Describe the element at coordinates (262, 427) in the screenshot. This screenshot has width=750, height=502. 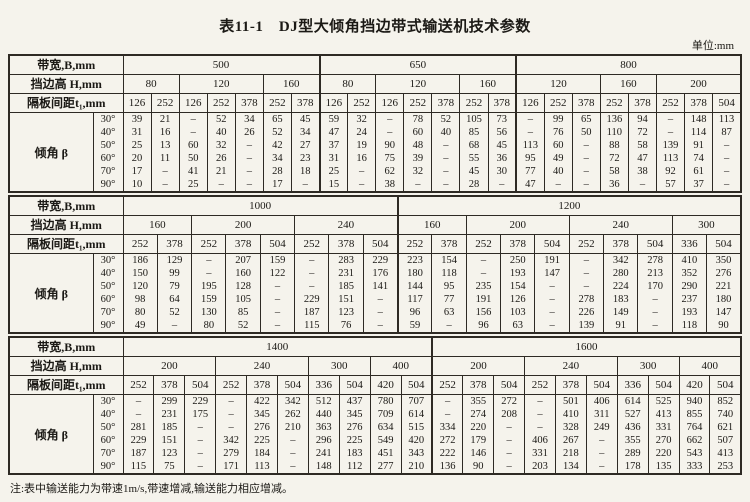
I see `capacity-cell: 276` at that location.